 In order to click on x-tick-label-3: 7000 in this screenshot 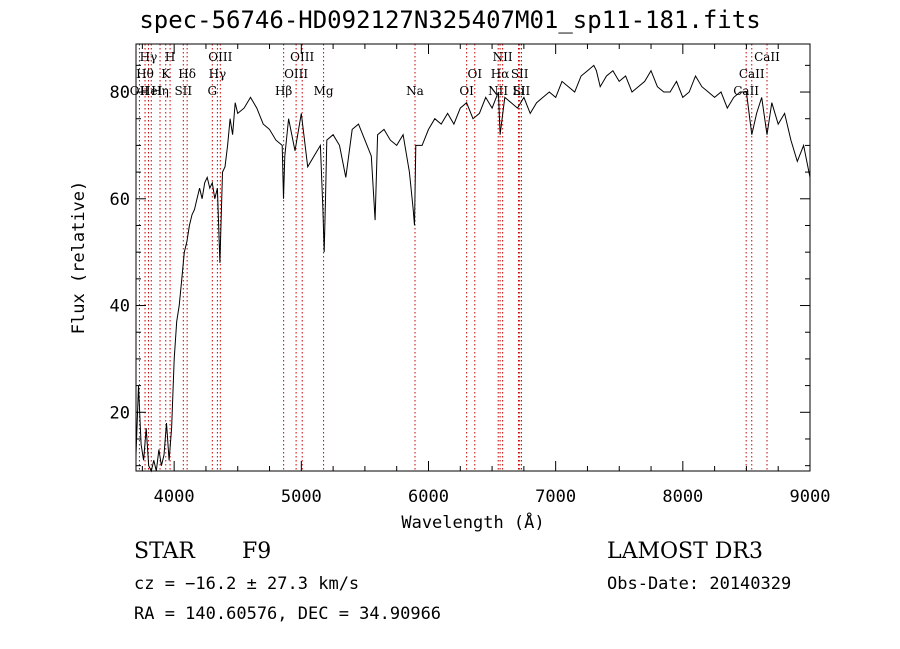, I will do `click(555, 497)`.